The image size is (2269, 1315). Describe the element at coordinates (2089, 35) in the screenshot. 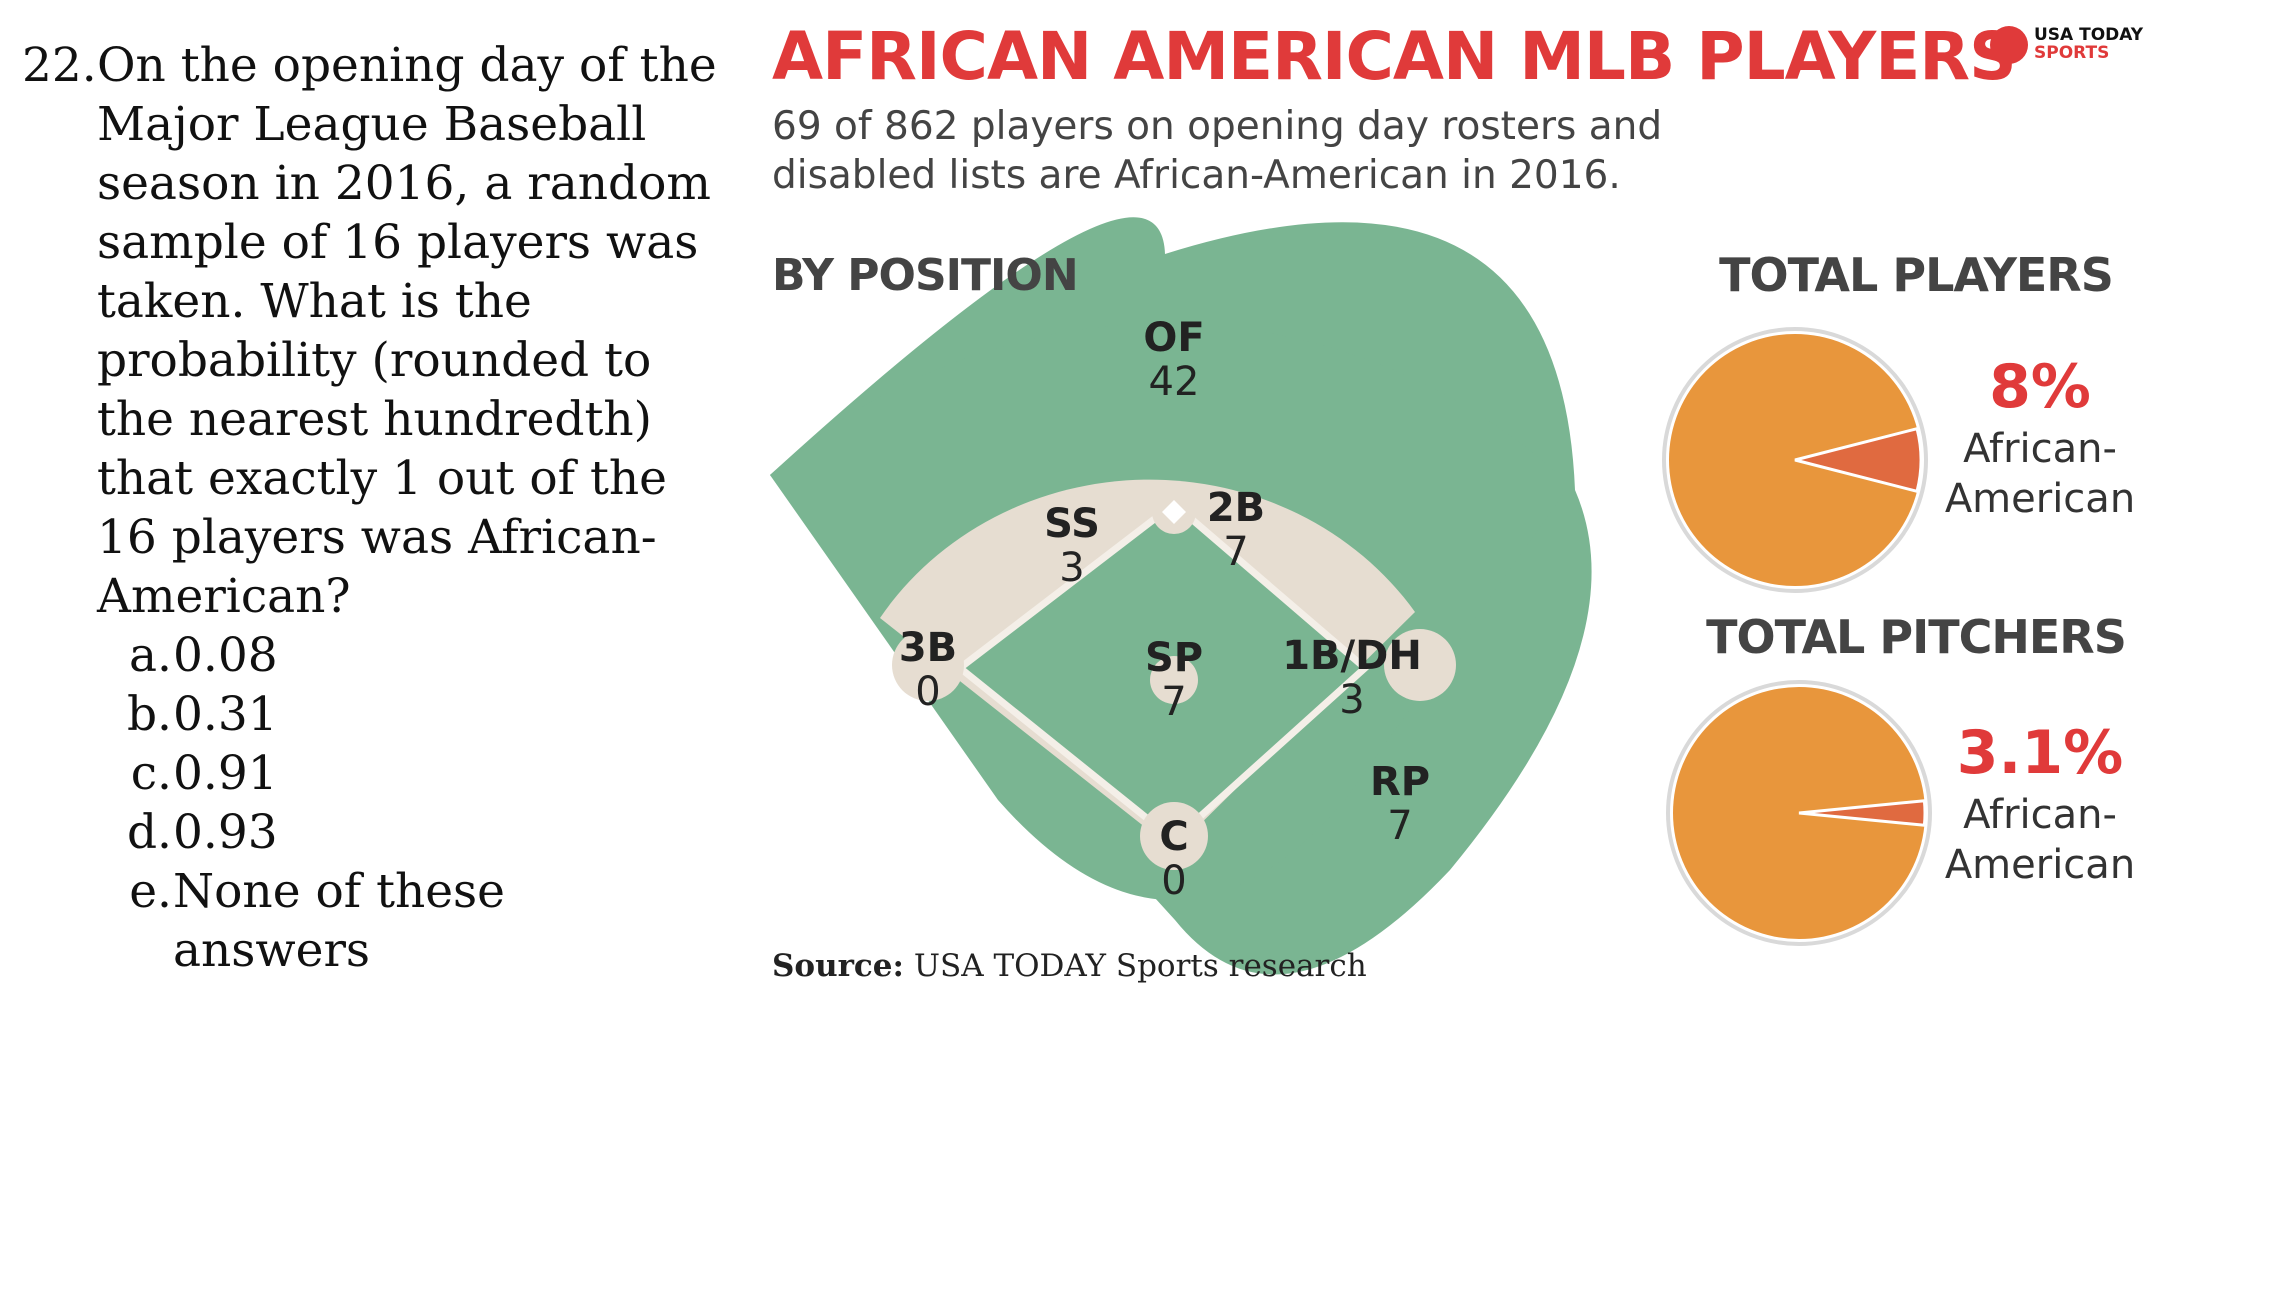

I see `brand-line1: USA TODAY` at that location.